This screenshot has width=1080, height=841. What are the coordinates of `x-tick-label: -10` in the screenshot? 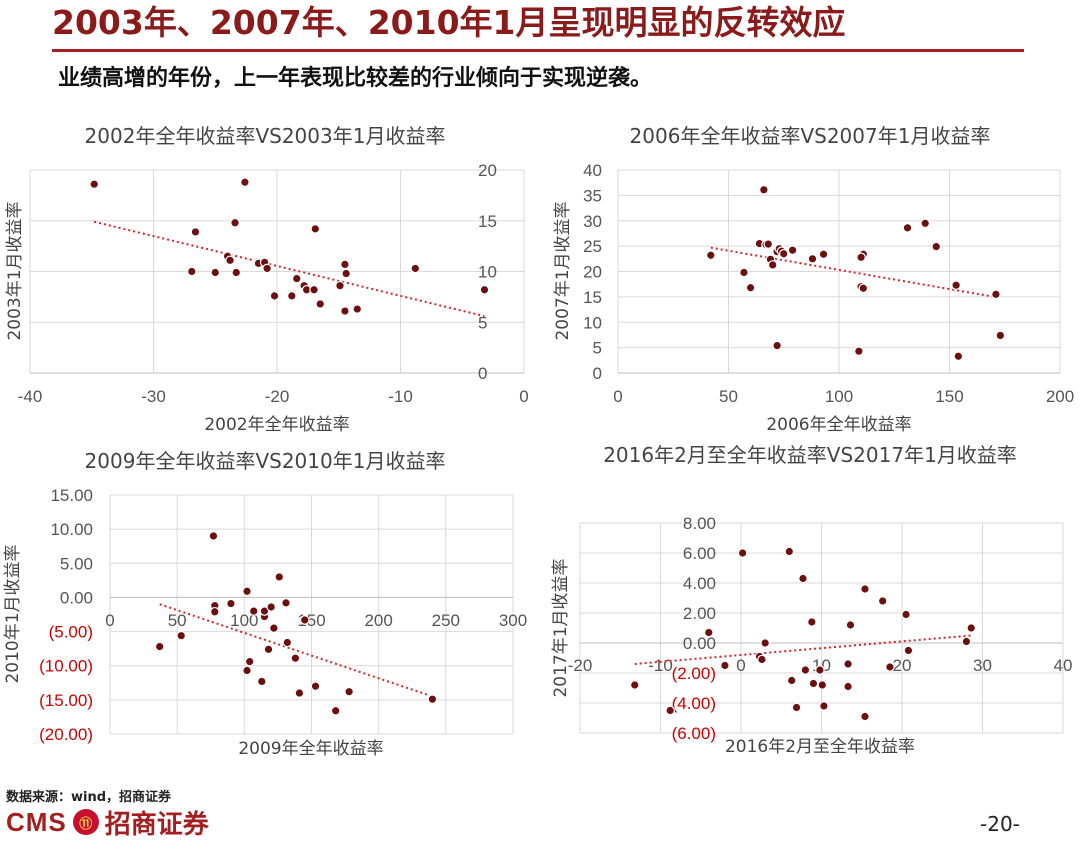 It's located at (400, 396).